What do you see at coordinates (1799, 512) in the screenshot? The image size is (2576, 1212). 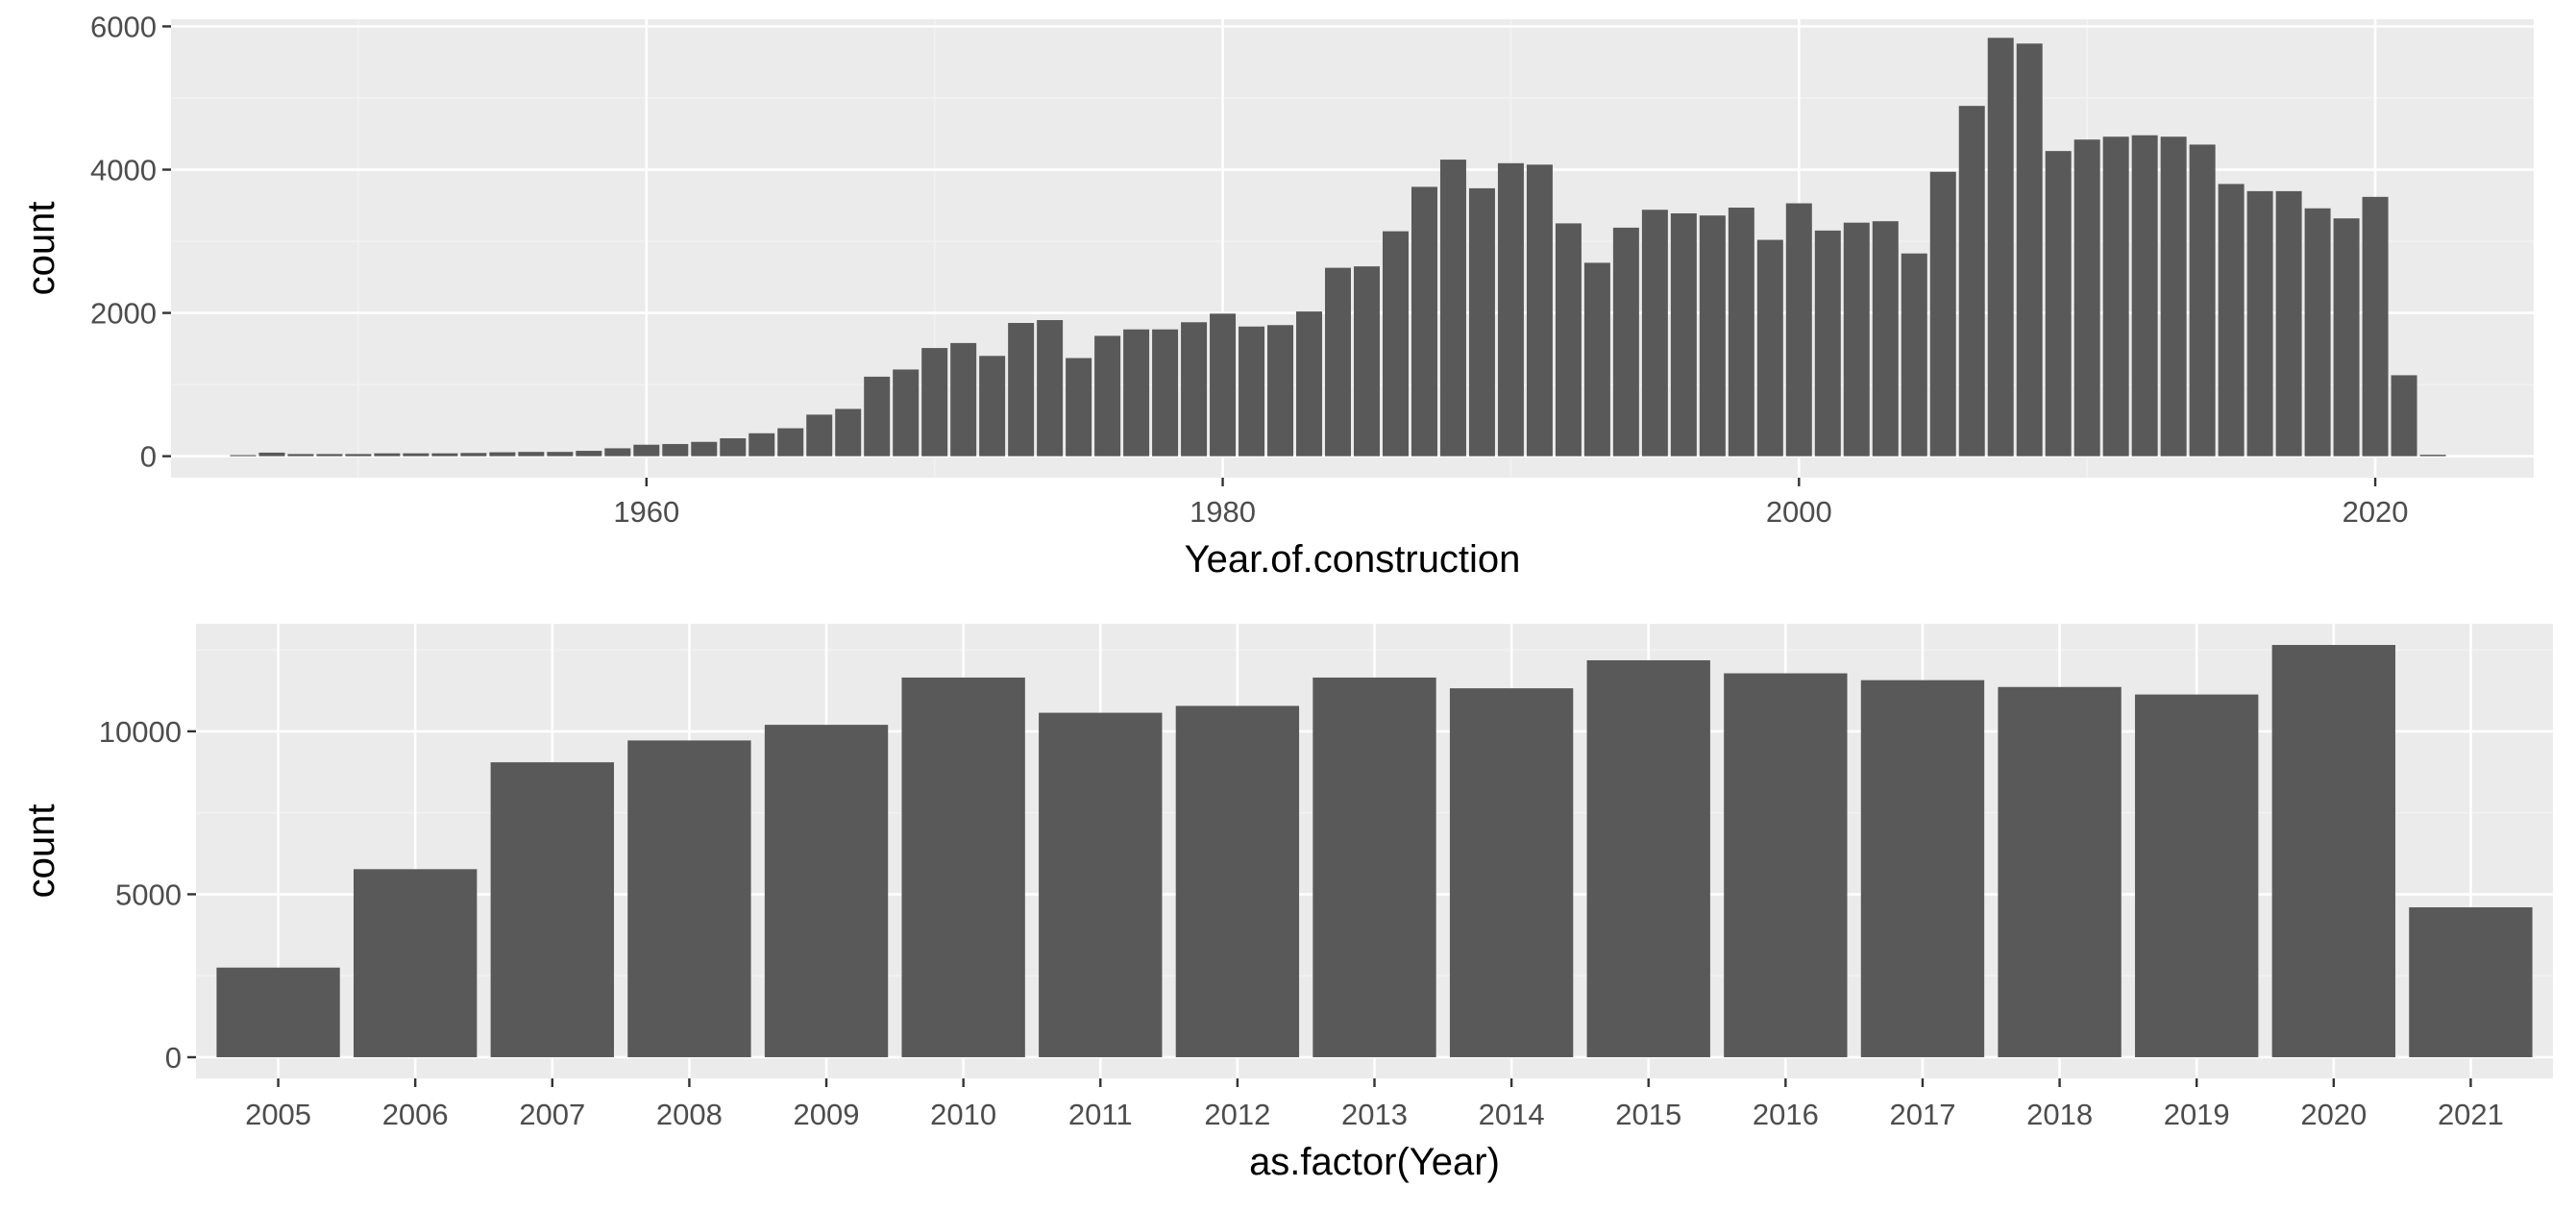 I see `chart-1-xtick-label: 2000` at bounding box center [1799, 512].